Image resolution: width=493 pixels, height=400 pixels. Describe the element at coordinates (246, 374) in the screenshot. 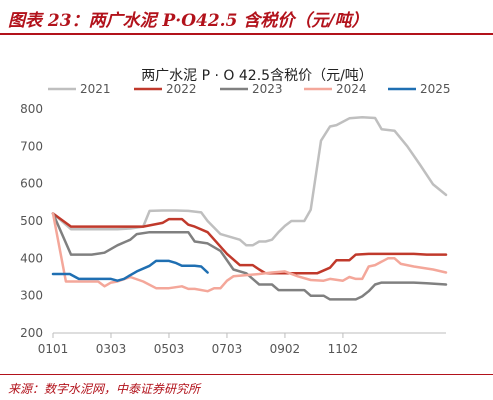

I see `footer-rule` at that location.